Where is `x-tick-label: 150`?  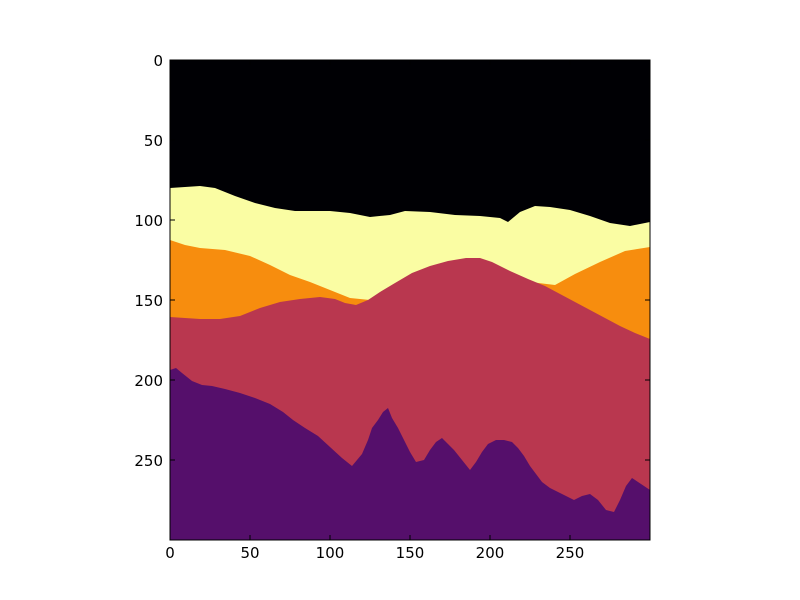 x-tick-label: 150 is located at coordinates (410, 553).